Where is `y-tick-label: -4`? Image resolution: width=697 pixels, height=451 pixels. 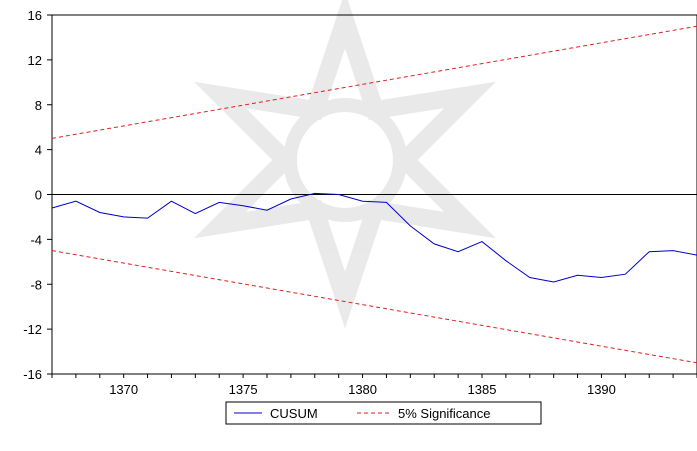
y-tick-label: -4 is located at coordinates (36, 239).